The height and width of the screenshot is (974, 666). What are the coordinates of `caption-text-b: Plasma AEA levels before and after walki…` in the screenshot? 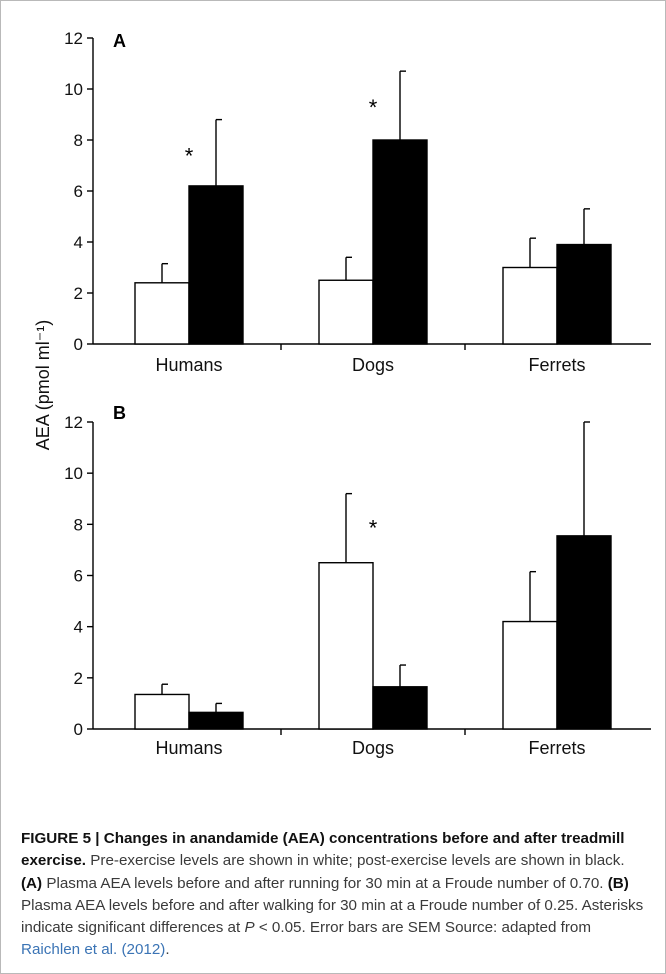 It's located at (332, 916).